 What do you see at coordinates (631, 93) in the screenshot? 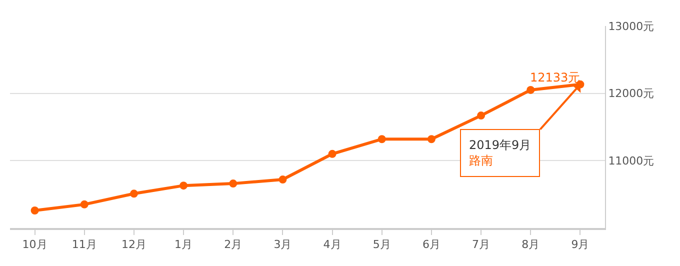
I see `y-tick-label: 12000元` at bounding box center [631, 93].